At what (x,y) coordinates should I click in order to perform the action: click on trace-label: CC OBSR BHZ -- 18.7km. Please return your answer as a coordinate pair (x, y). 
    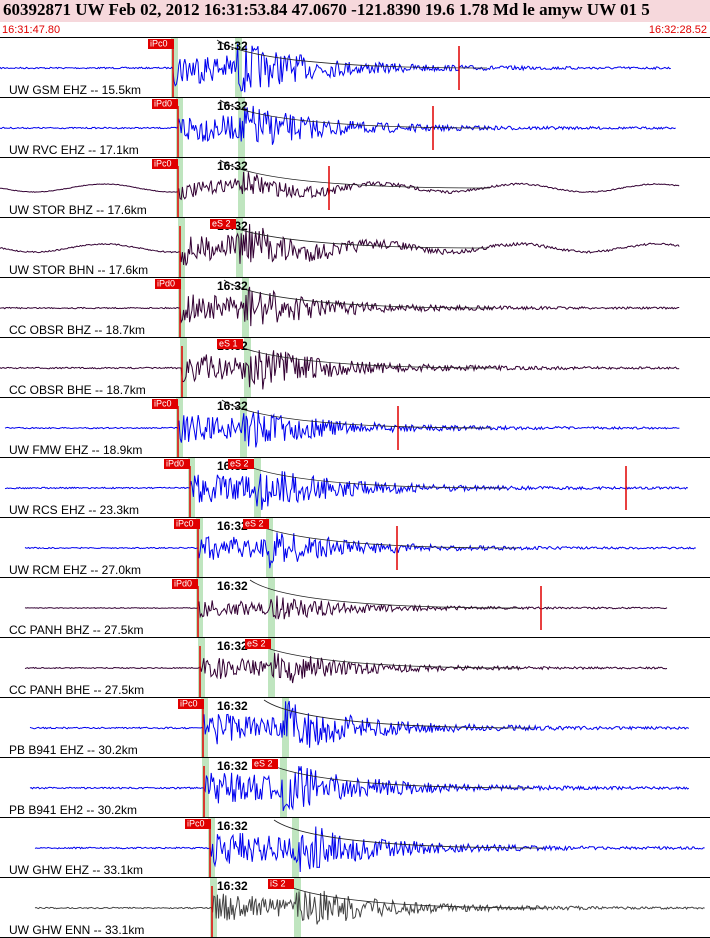
    Looking at the image, I should click on (77, 330).